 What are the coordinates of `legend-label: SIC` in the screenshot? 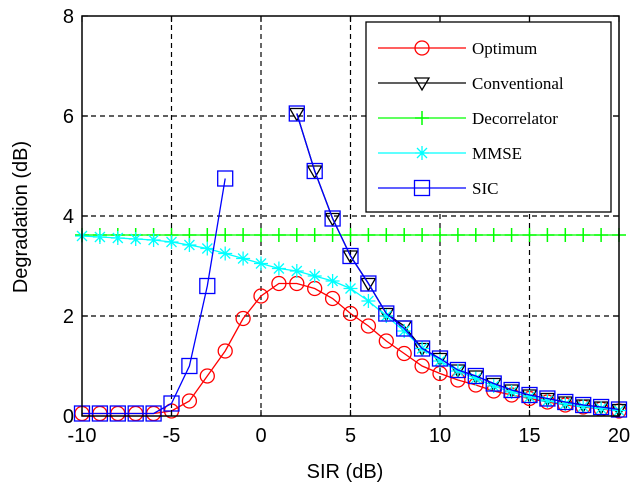 It's located at (485, 188).